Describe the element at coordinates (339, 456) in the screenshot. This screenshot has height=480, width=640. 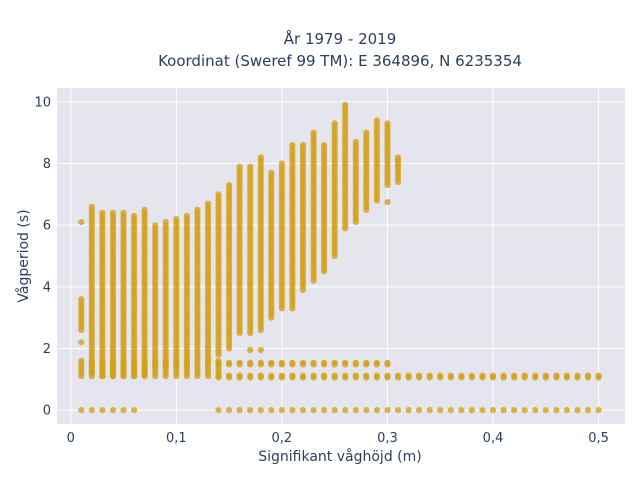
I see `x-axis-title: Signifikant våghöjd (m)` at that location.